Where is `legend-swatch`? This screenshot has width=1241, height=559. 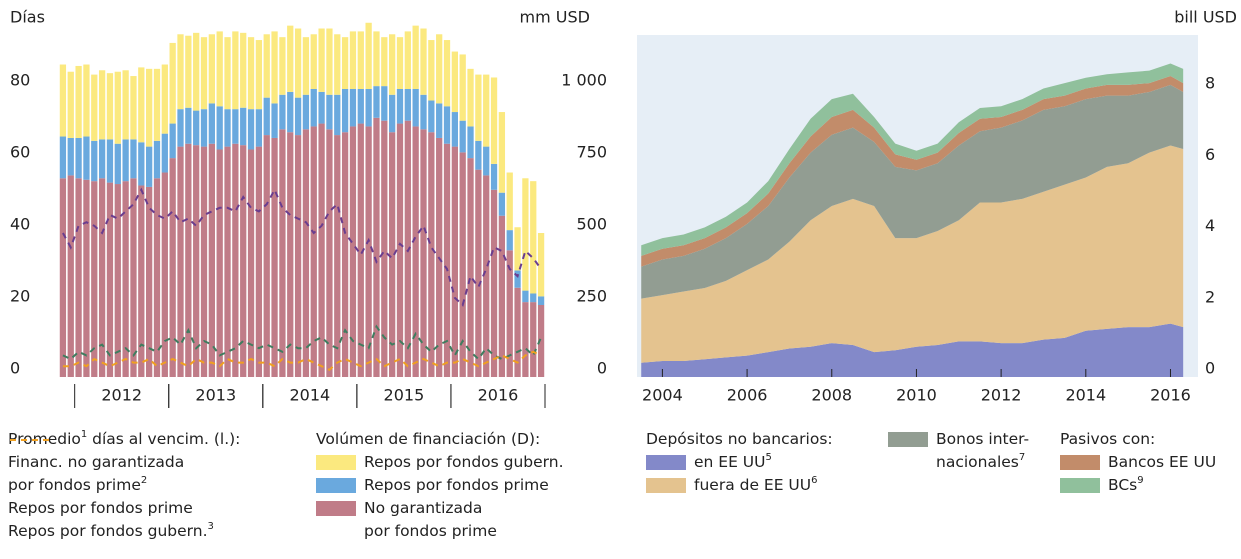
legend-swatch is located at coordinates (1080, 485).